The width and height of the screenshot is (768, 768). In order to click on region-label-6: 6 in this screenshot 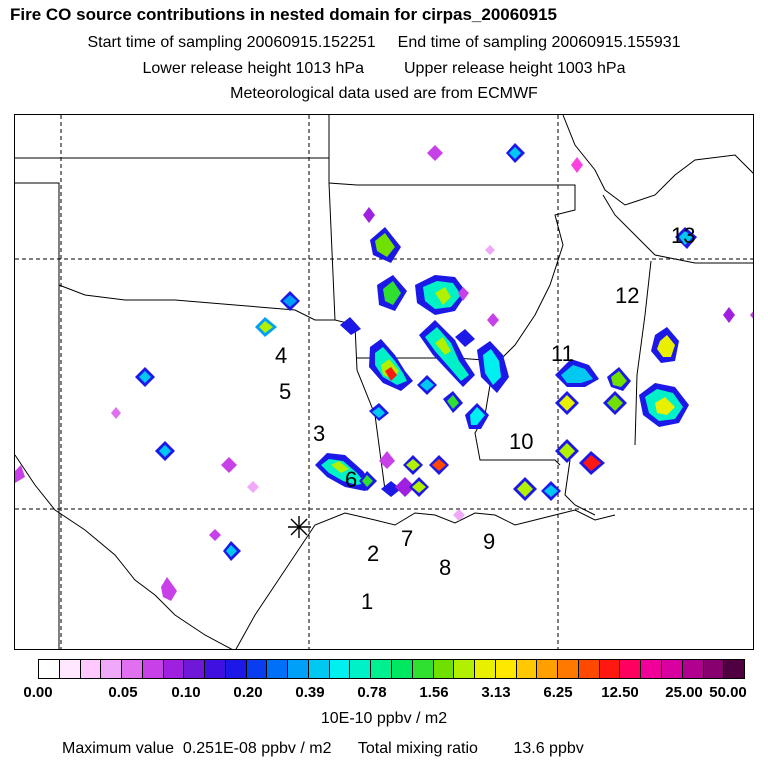, I will do `click(351, 479)`.